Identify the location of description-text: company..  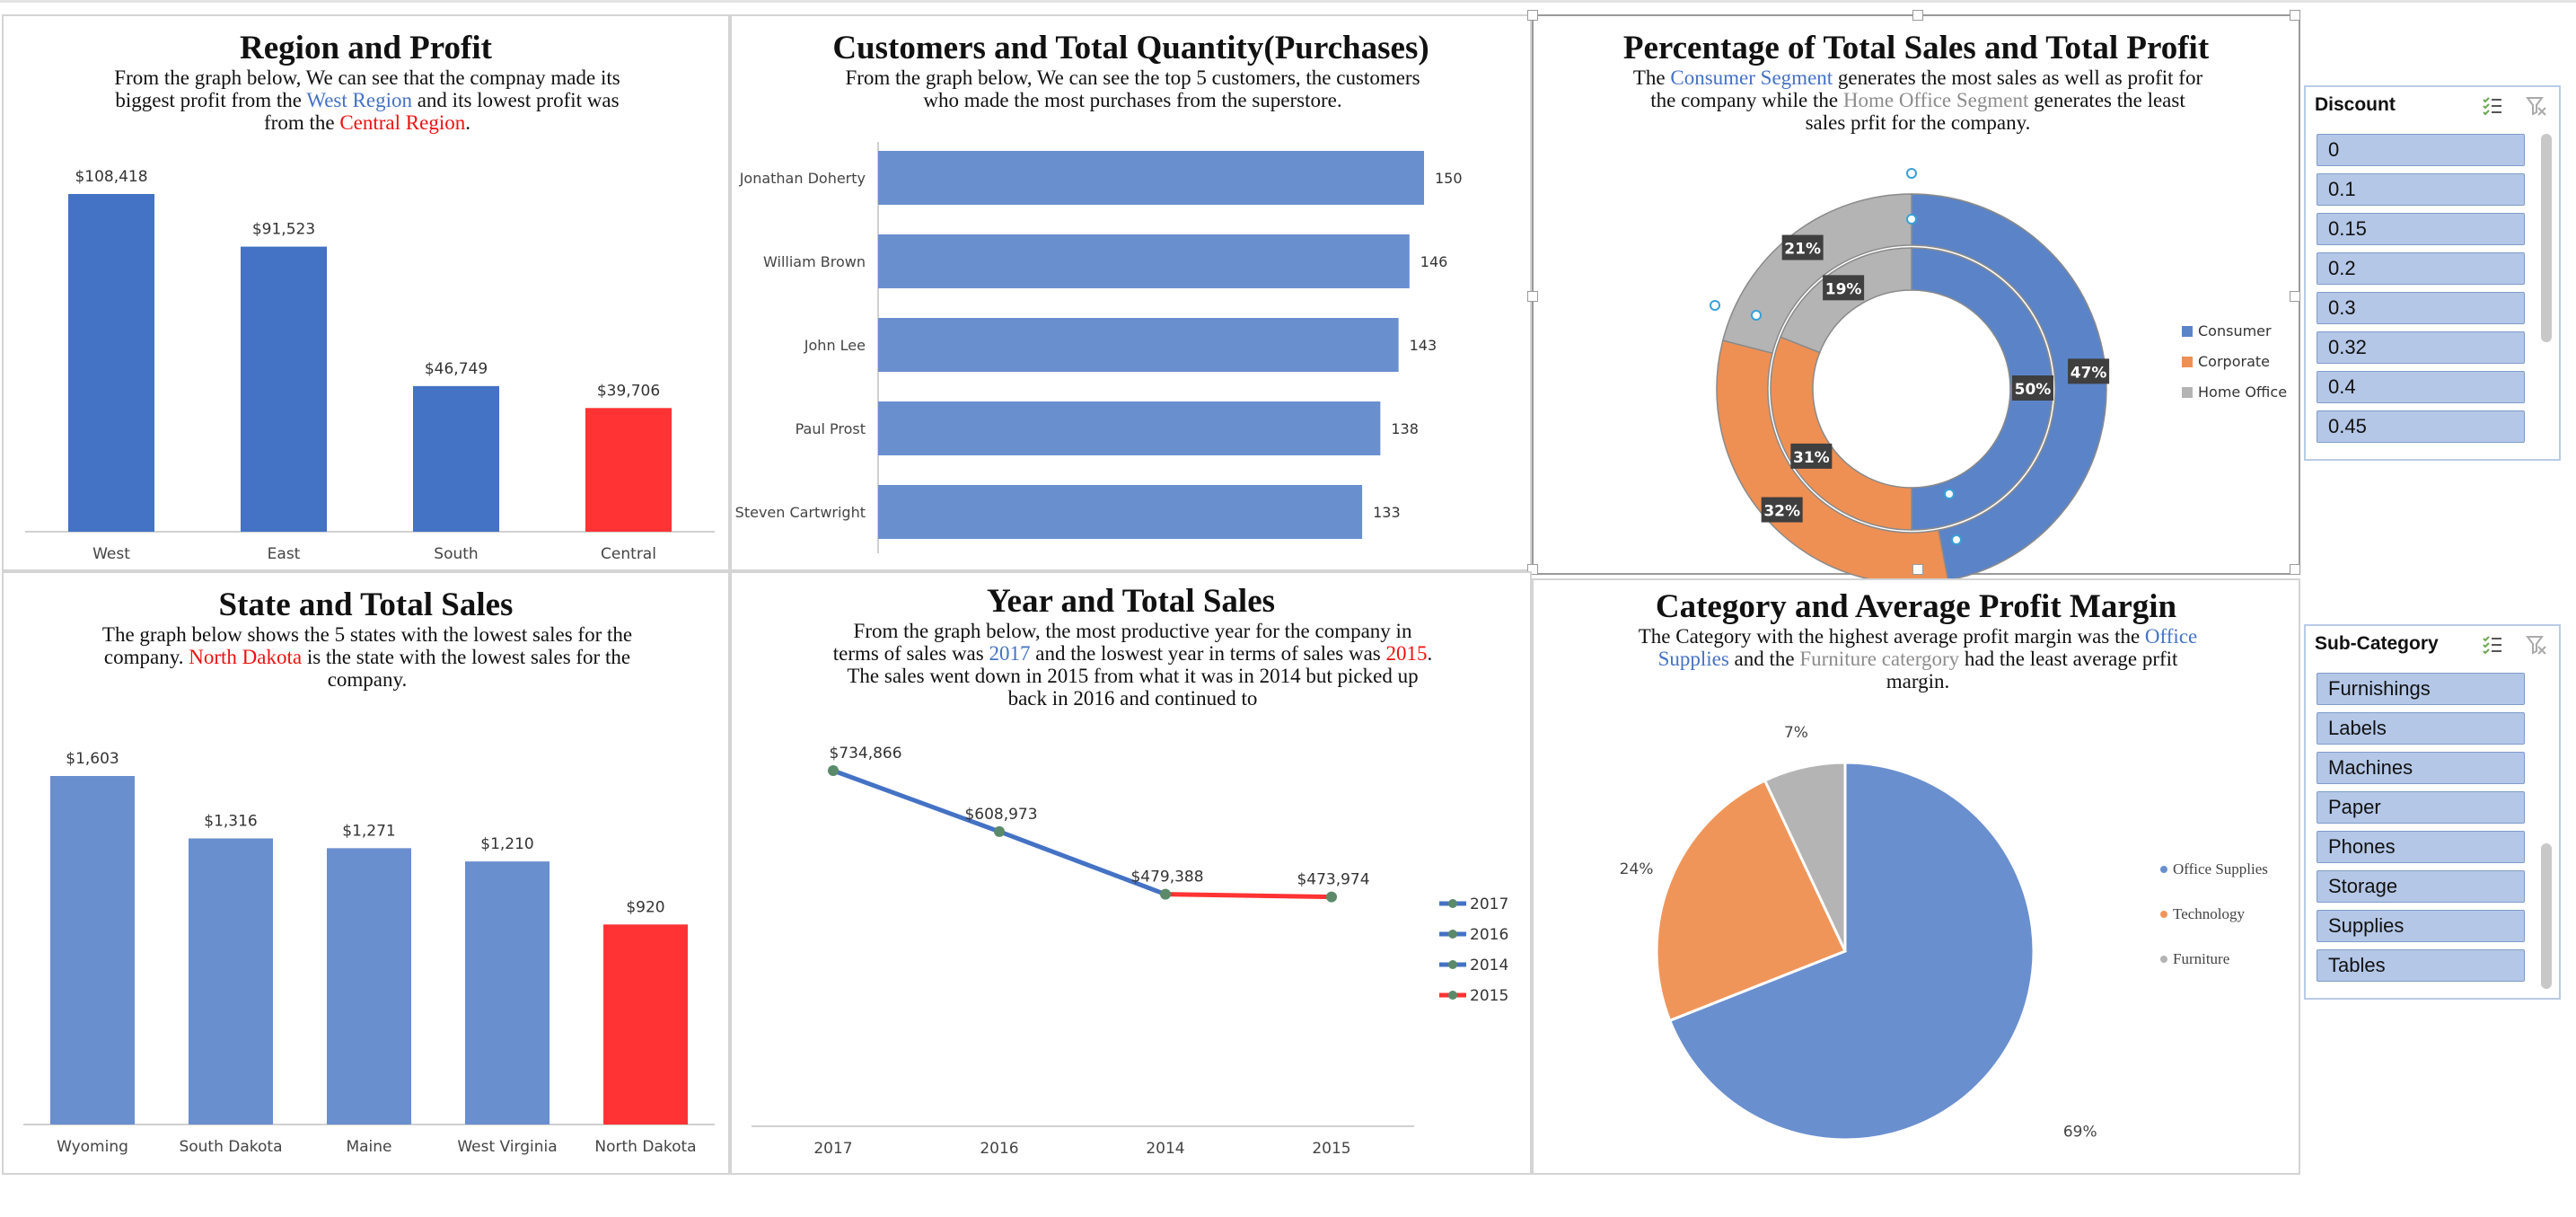
(146, 657).